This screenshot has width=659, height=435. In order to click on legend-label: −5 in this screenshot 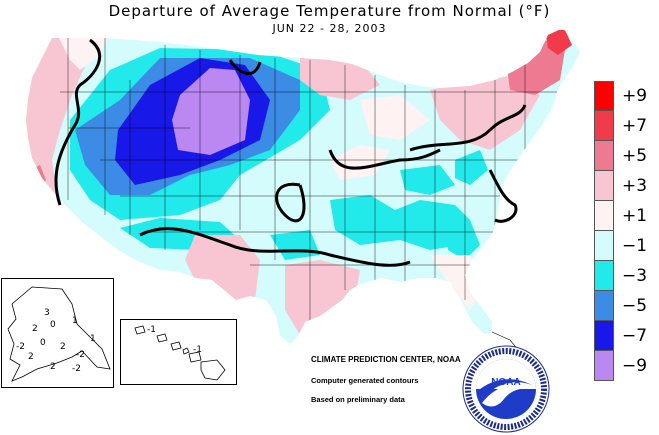, I will do `click(635, 306)`.